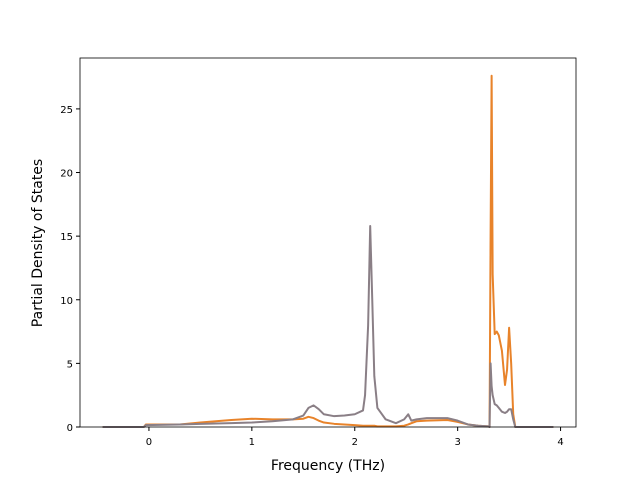 This screenshot has width=640, height=480. Describe the element at coordinates (149, 442) in the screenshot. I see `x-tick-label: 0` at that location.